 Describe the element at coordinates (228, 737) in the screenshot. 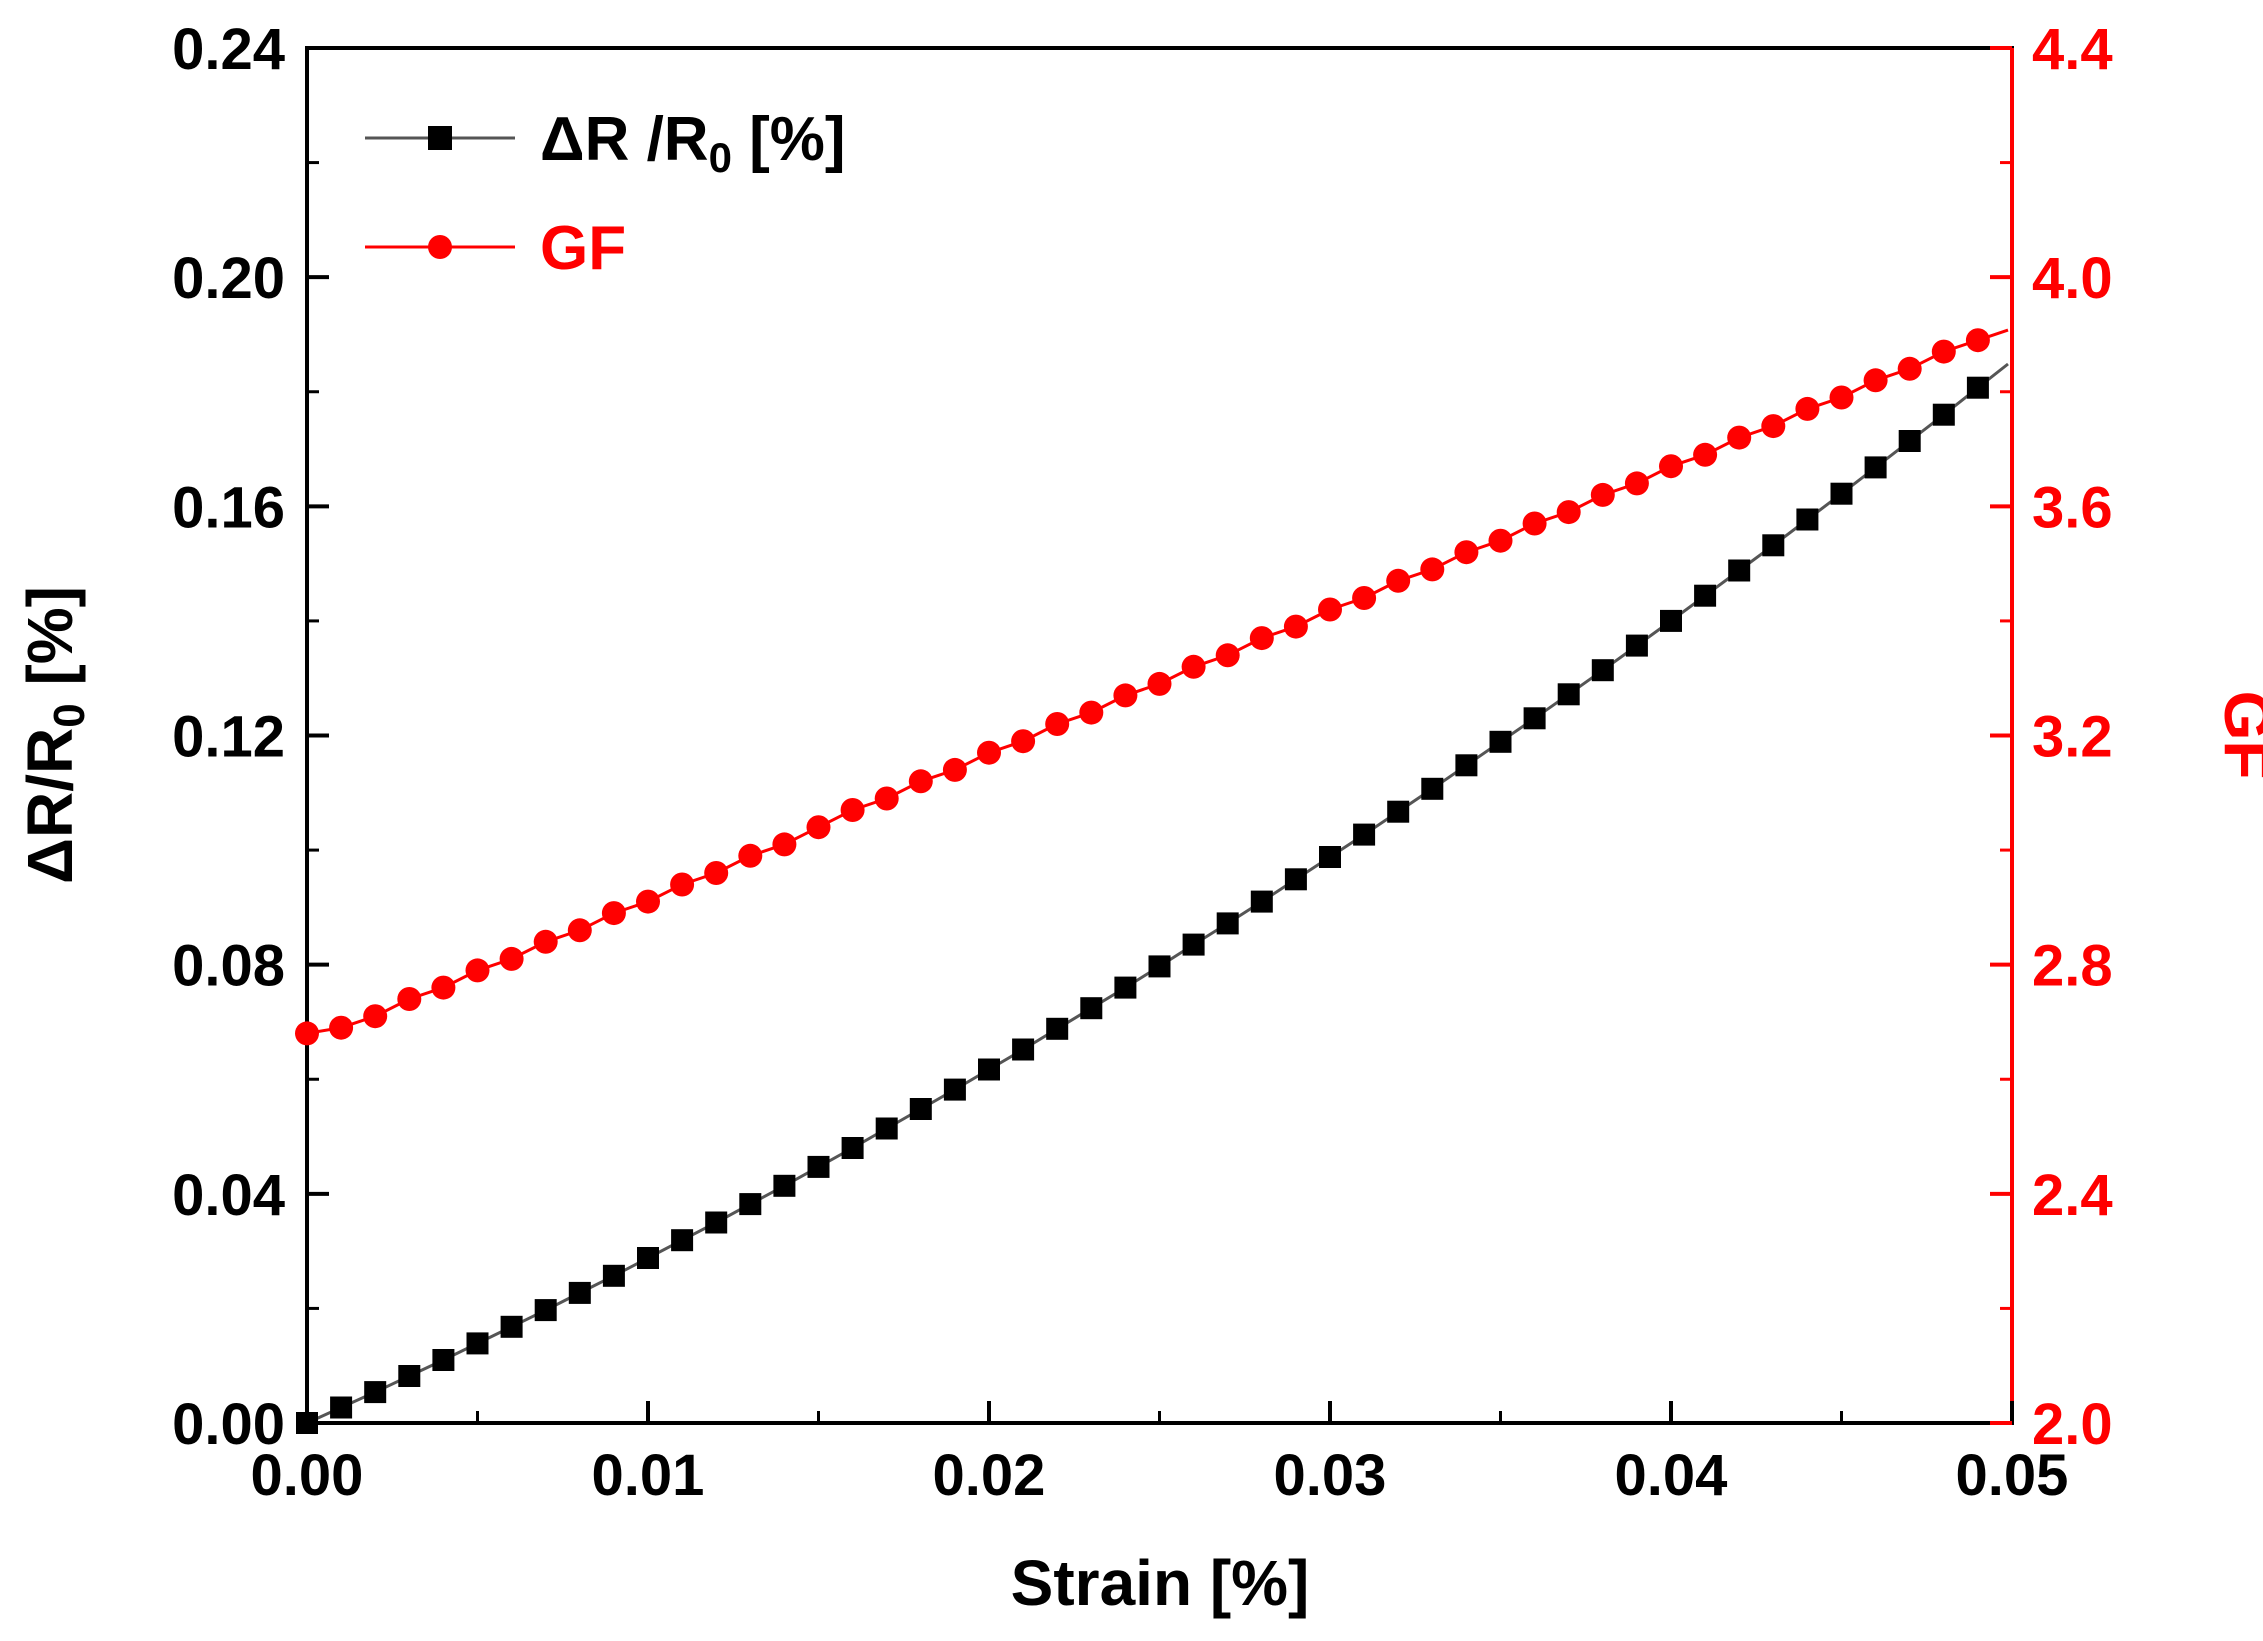

I see `y-tick-label: 0.12` at that location.